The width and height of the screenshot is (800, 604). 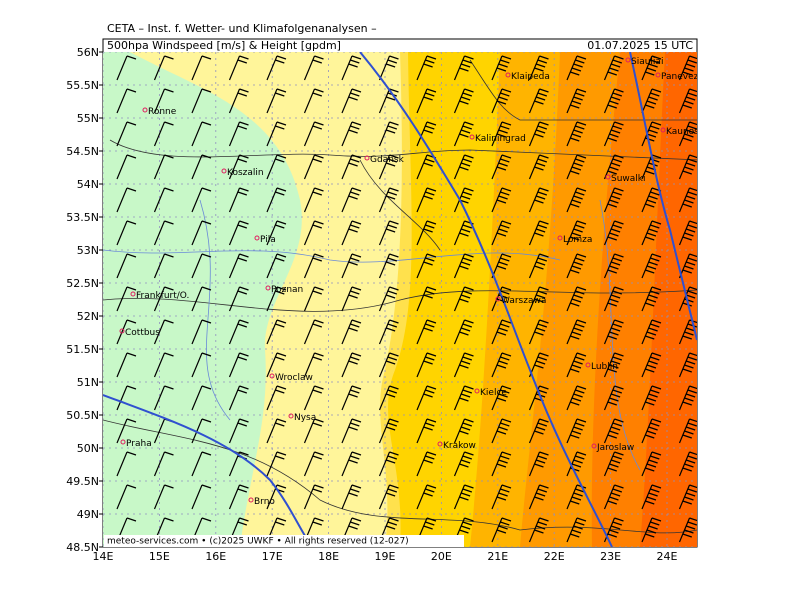 I want to click on city-name: Suwalki, so click(x=628, y=179).